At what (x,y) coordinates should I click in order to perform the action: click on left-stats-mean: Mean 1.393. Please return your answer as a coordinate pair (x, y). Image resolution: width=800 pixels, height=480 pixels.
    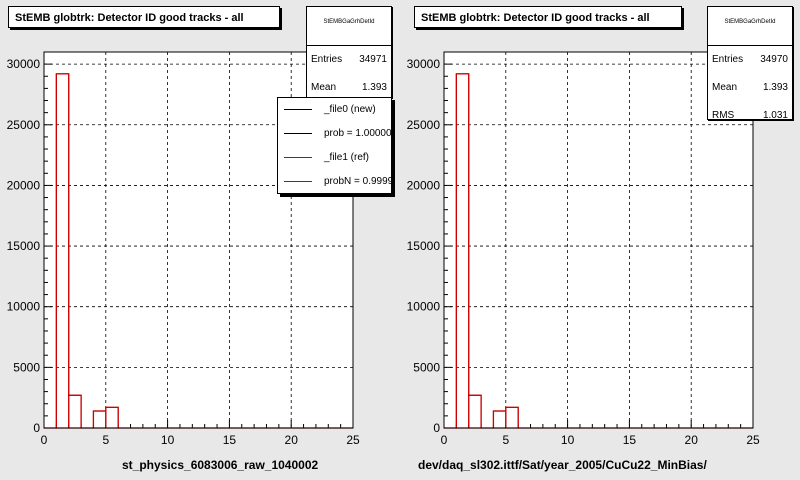
    Looking at the image, I should click on (349, 87).